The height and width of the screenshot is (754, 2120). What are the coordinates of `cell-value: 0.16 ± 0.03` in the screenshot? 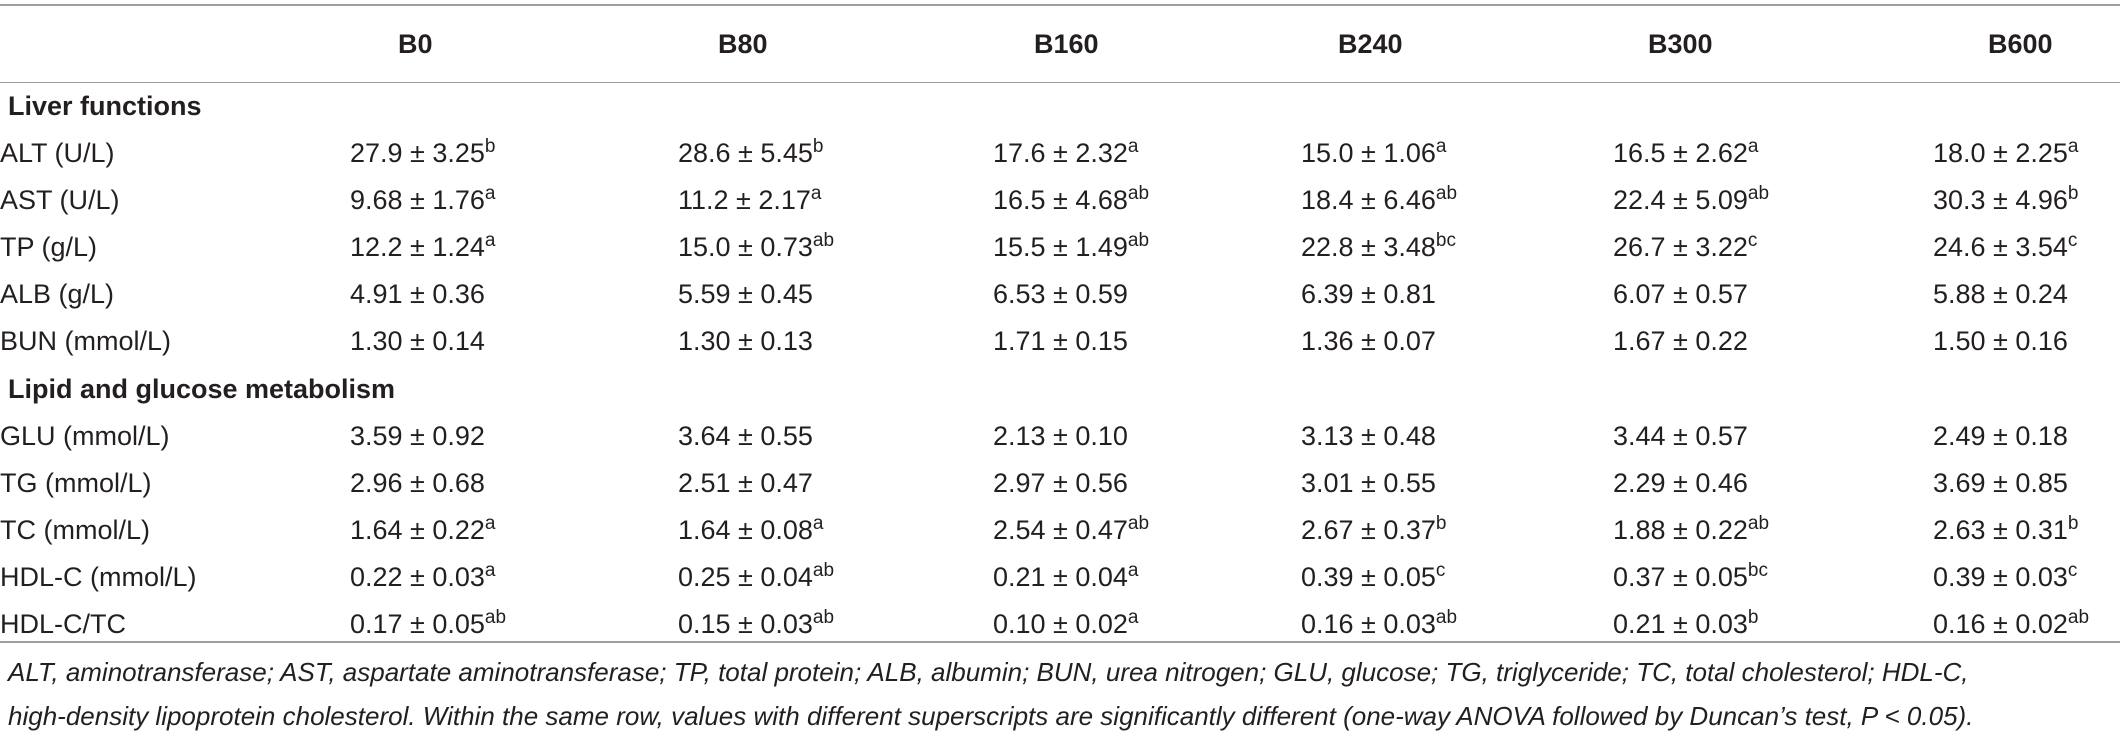 It's located at (1368, 624).